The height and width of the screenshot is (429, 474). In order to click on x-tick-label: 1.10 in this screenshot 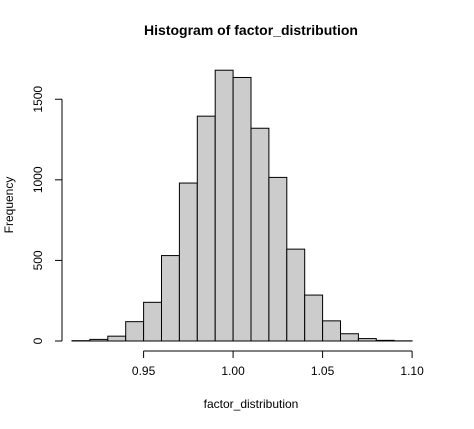, I will do `click(412, 371)`.